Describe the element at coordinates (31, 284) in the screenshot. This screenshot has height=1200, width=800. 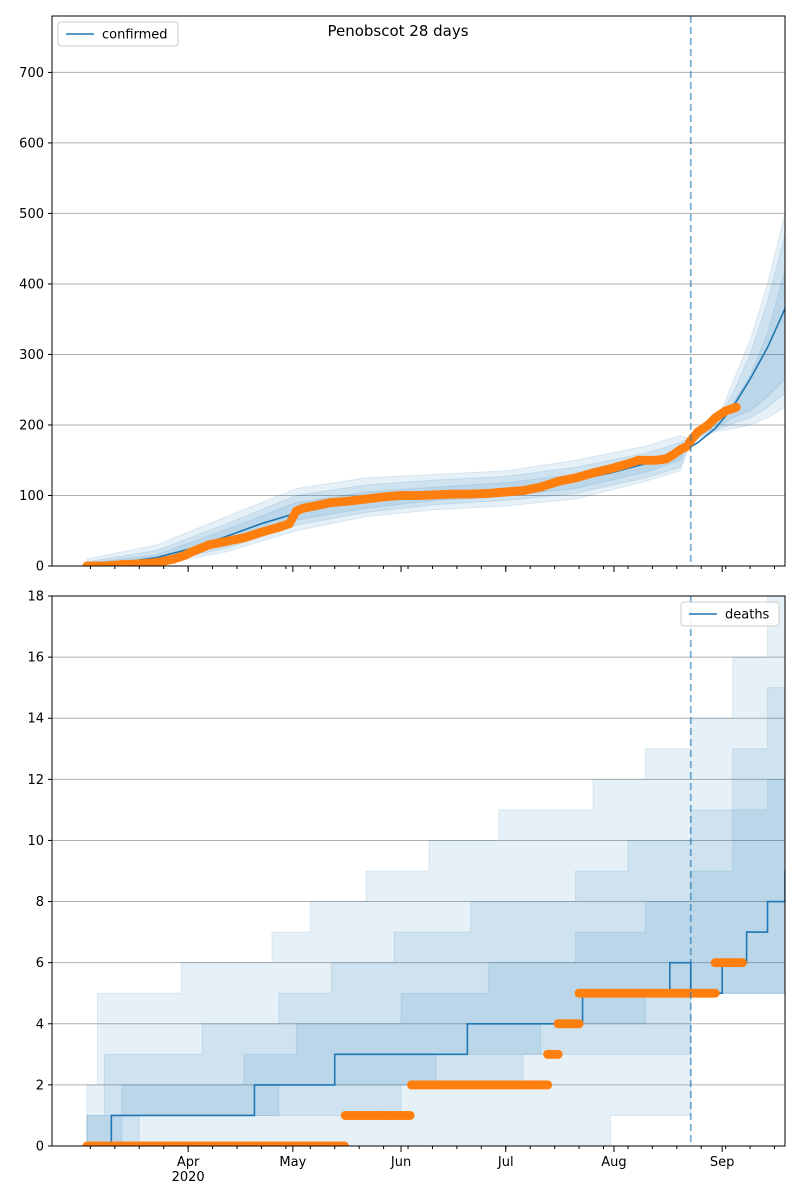
I see `y-tick-label: 400` at that location.